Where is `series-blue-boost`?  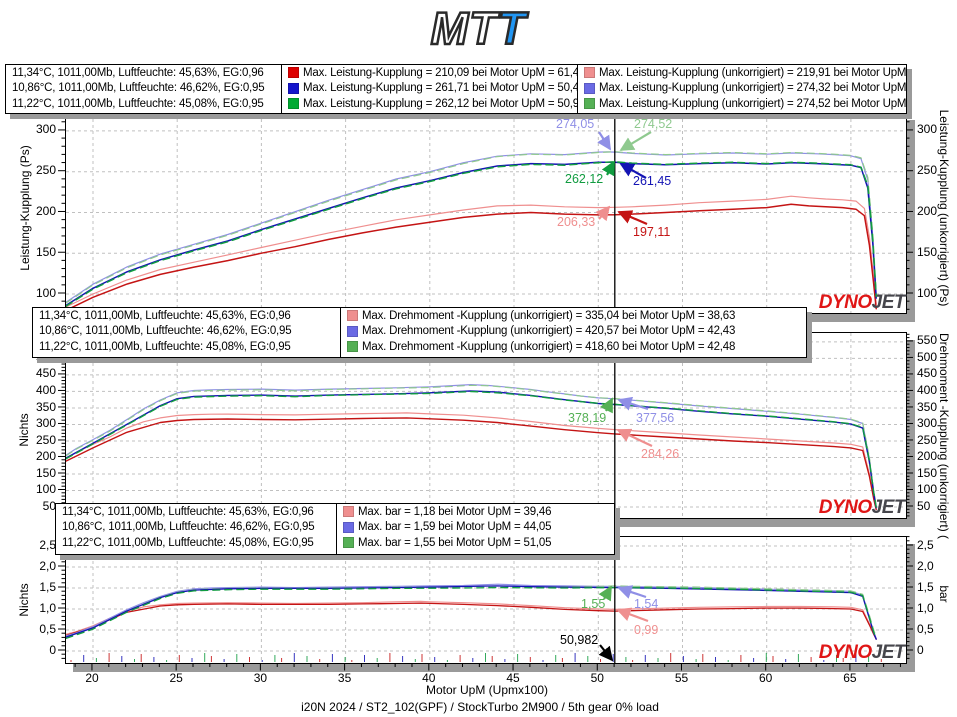
series-blue-boost is located at coordinates (471, 612).